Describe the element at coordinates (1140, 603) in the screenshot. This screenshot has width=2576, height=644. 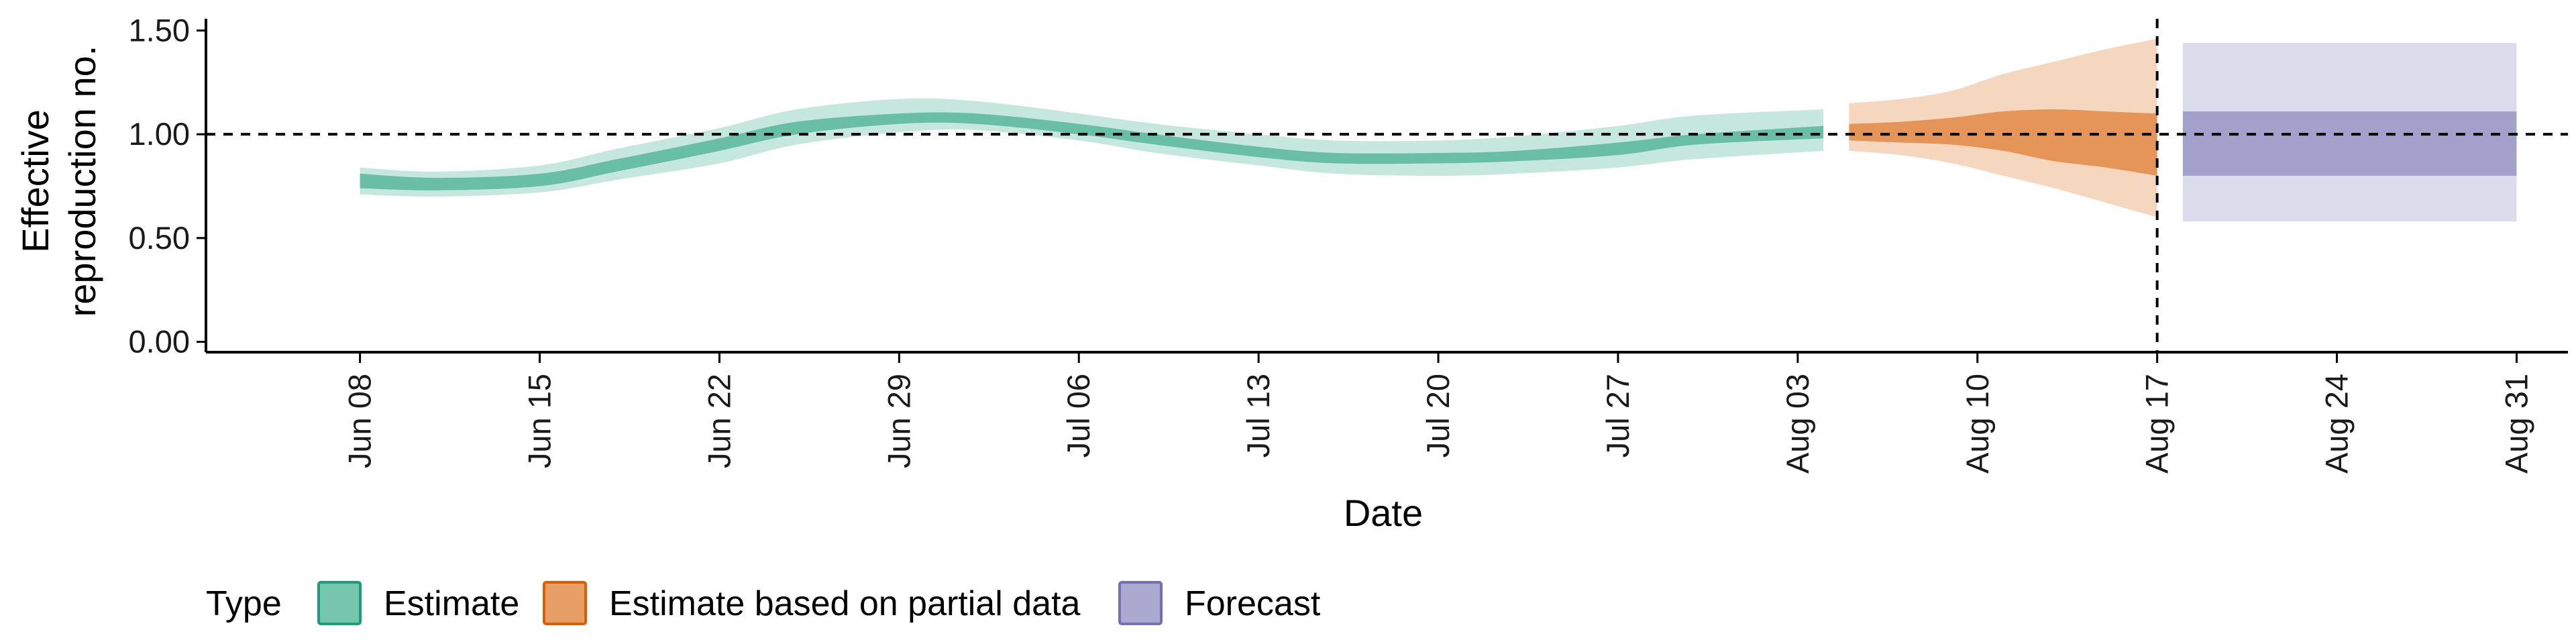
I see `legend-key-forecast` at that location.